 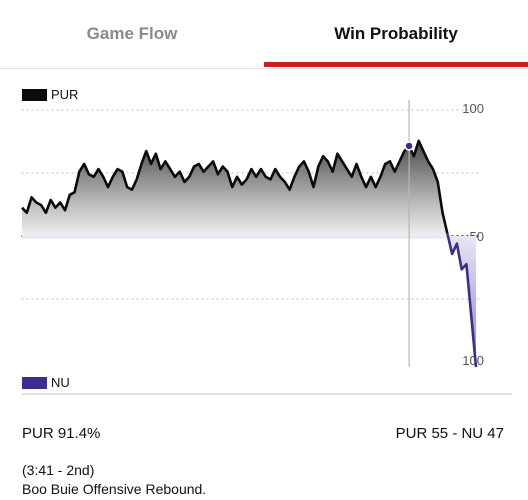 What do you see at coordinates (473, 108) in the screenshot?
I see `y-tick-top: 100` at bounding box center [473, 108].